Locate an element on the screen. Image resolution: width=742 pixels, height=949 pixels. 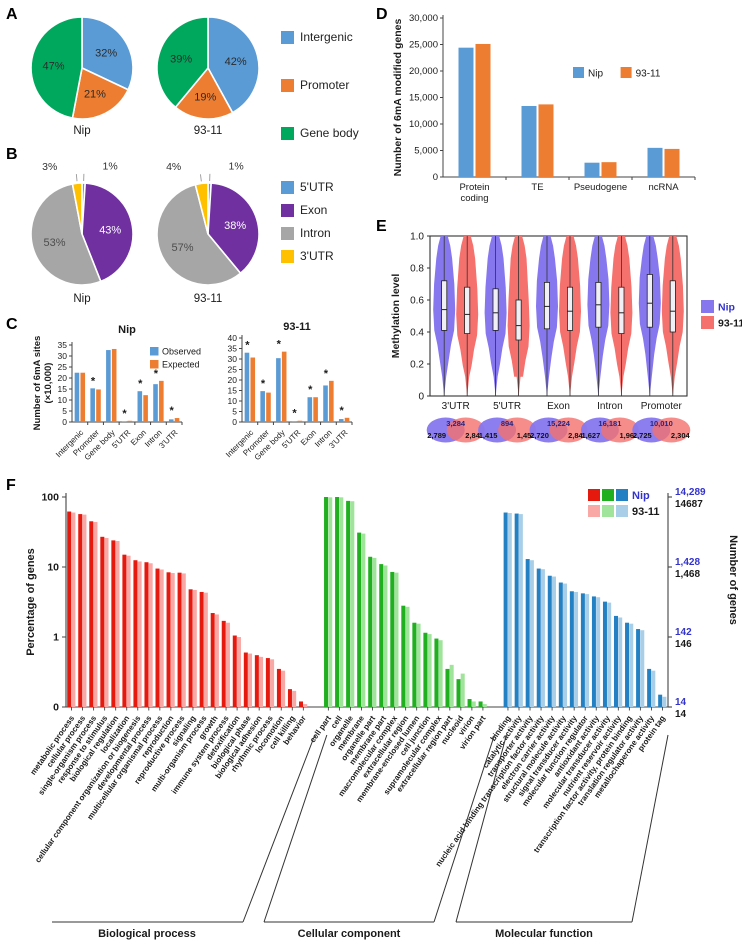
pie-name: 93-11 is located at coordinates (208, 299).